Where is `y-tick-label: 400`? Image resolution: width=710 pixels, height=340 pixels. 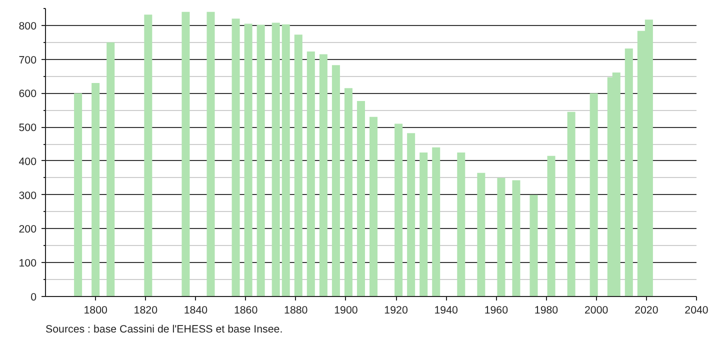
y-tick-label: 400 is located at coordinates (27, 162).